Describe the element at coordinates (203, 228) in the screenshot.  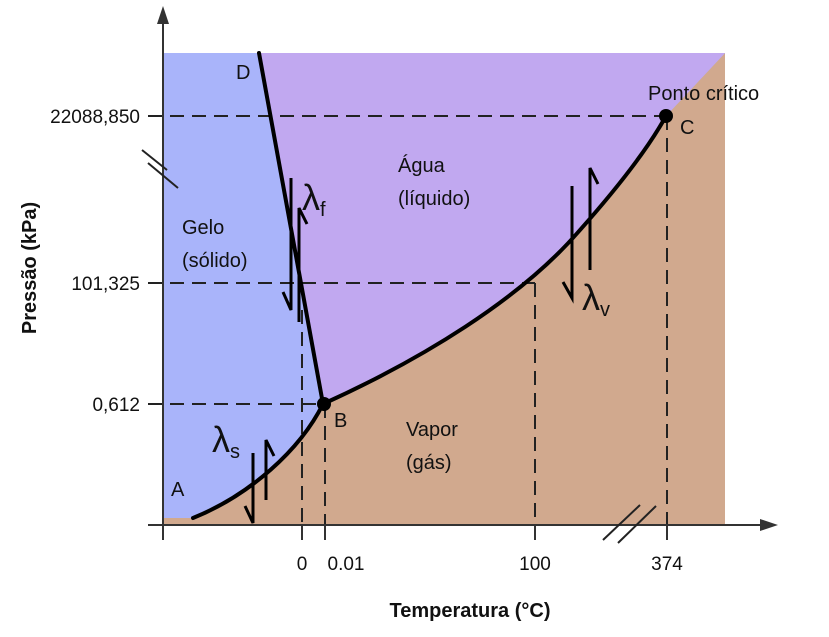
I see `solid-label-1: Gelo` at that location.